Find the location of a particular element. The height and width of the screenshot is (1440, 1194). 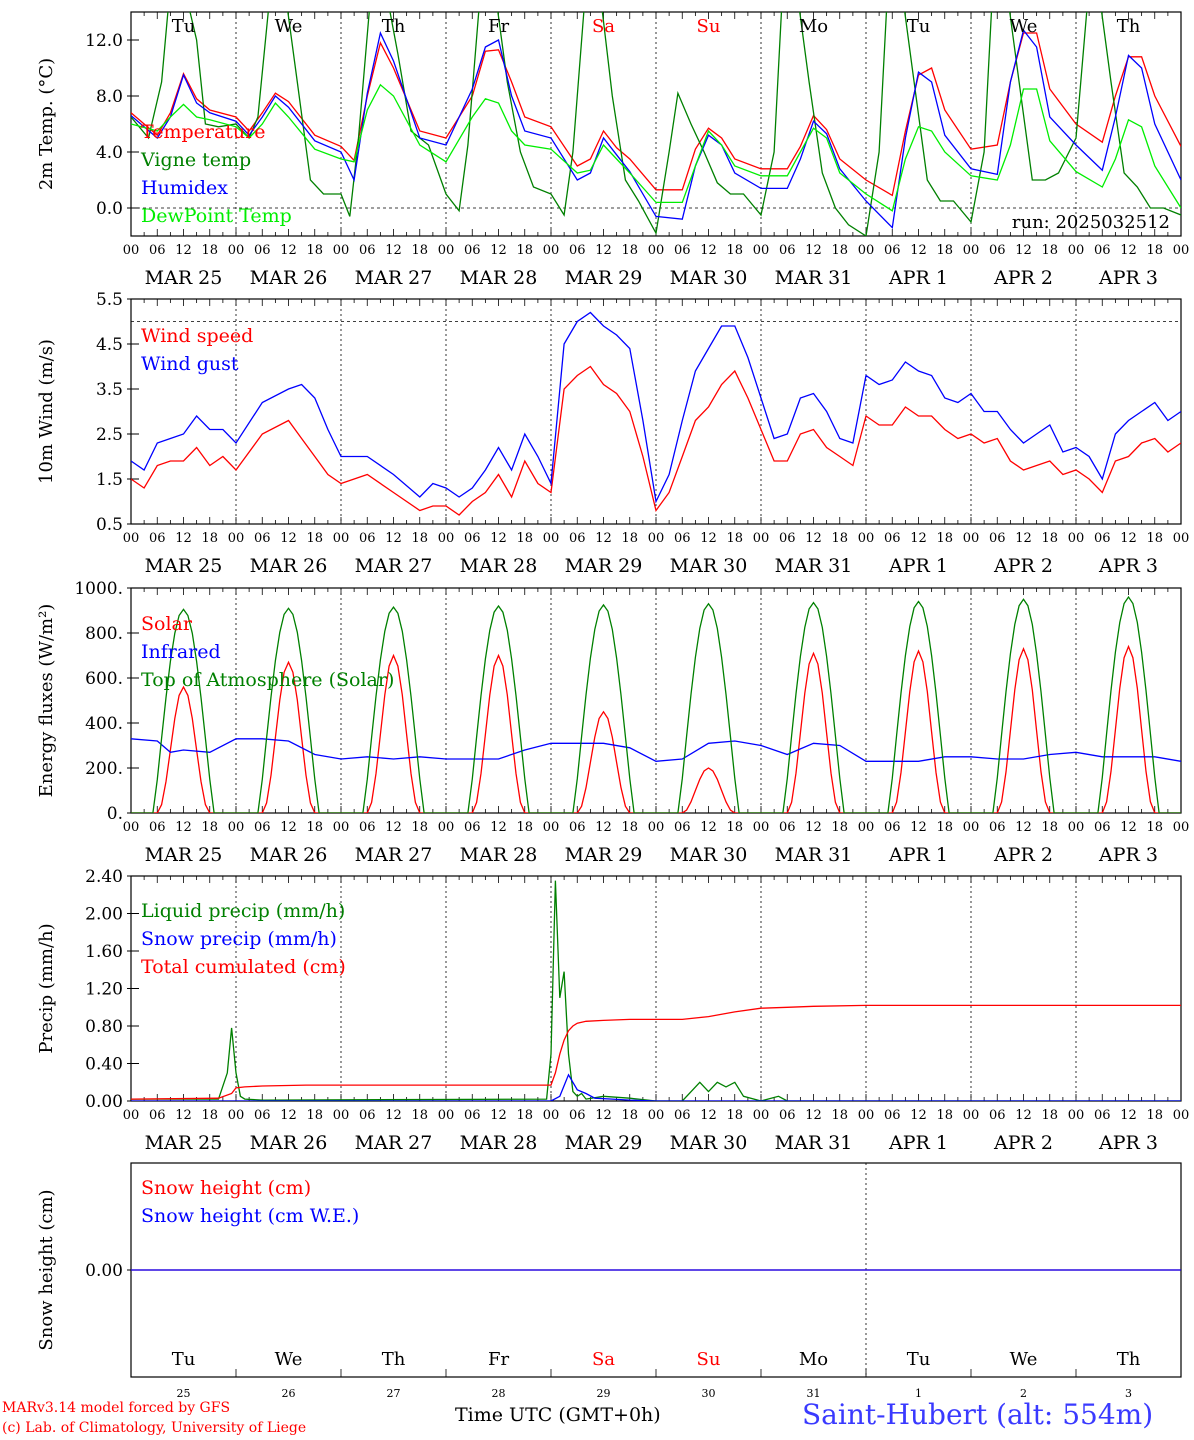

y-tick-label: 0.40 is located at coordinates (104, 1065).